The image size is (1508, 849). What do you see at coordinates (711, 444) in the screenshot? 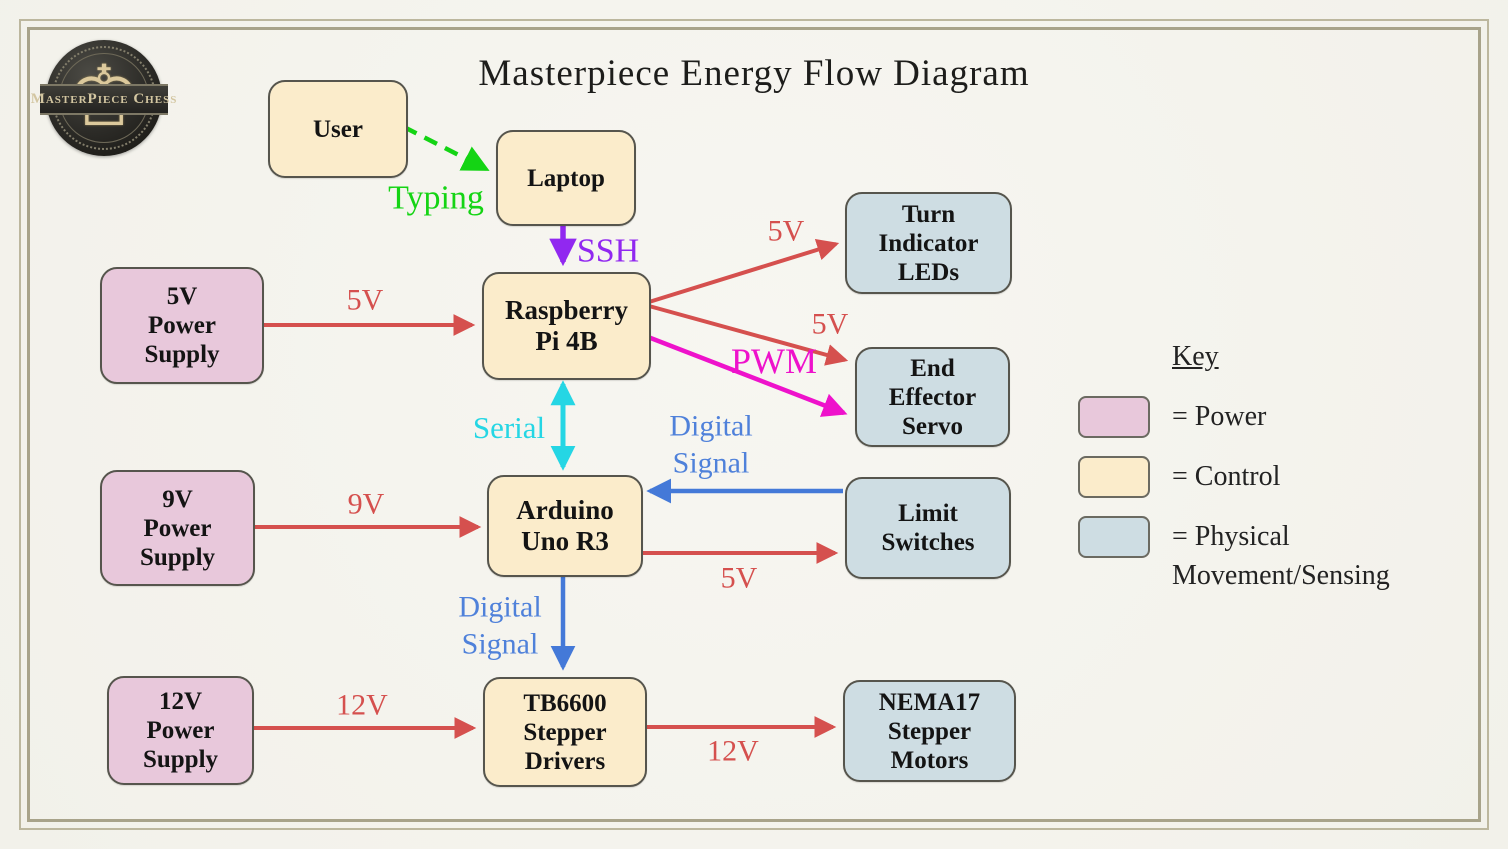
I see `edge-label-digital-in: Digital Signal` at bounding box center [711, 444].